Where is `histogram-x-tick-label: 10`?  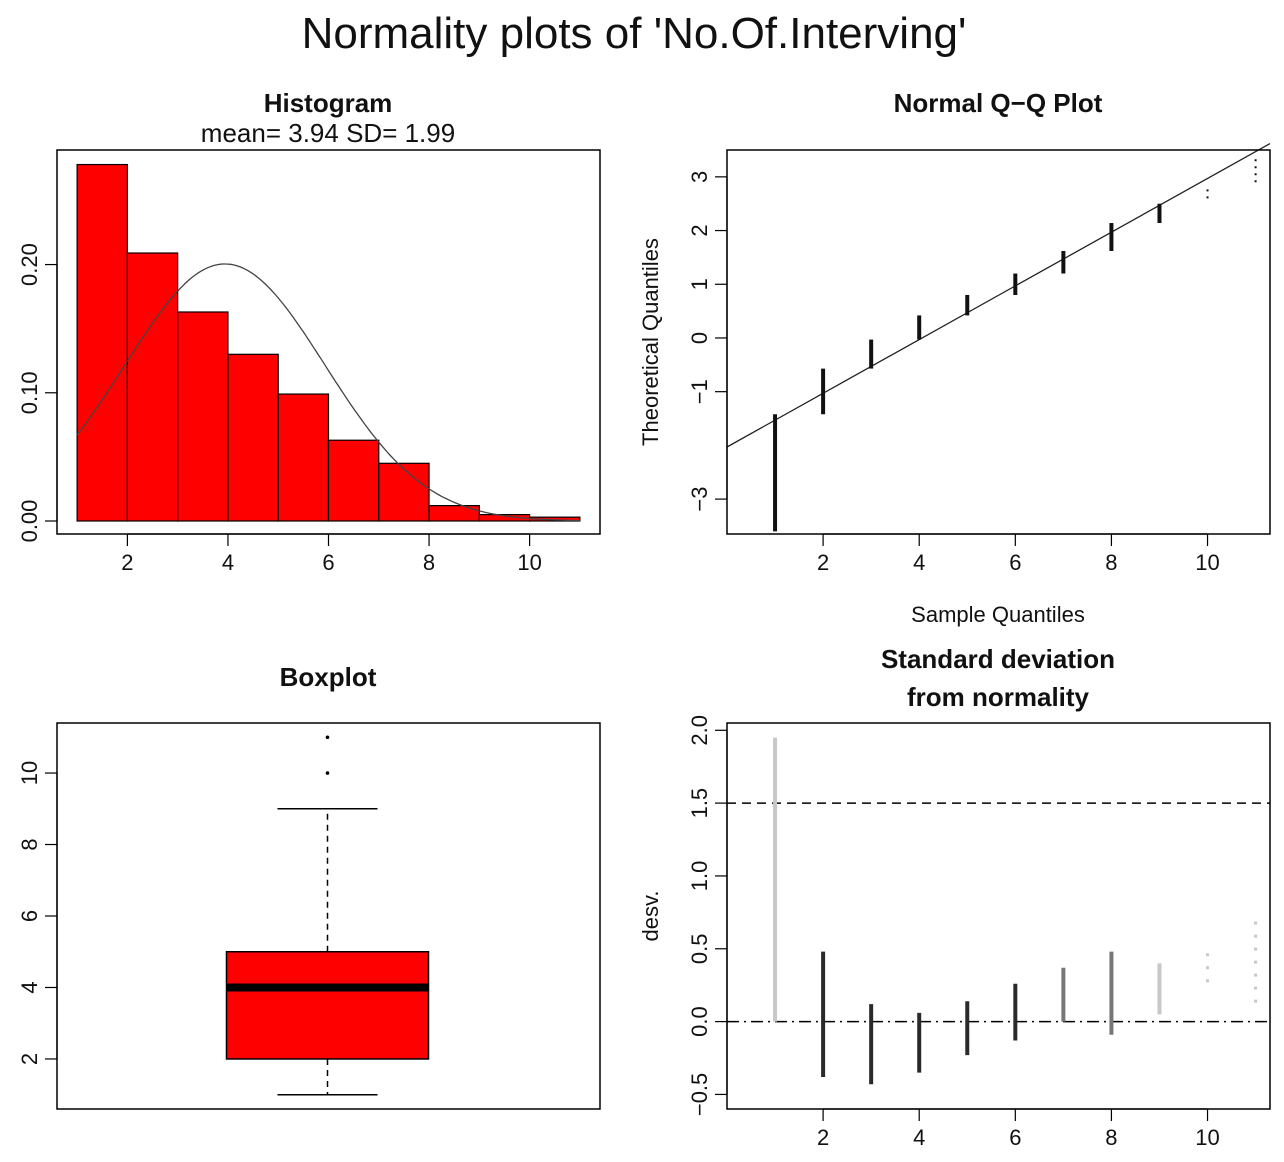
histogram-x-tick-label: 10 is located at coordinates (529, 562).